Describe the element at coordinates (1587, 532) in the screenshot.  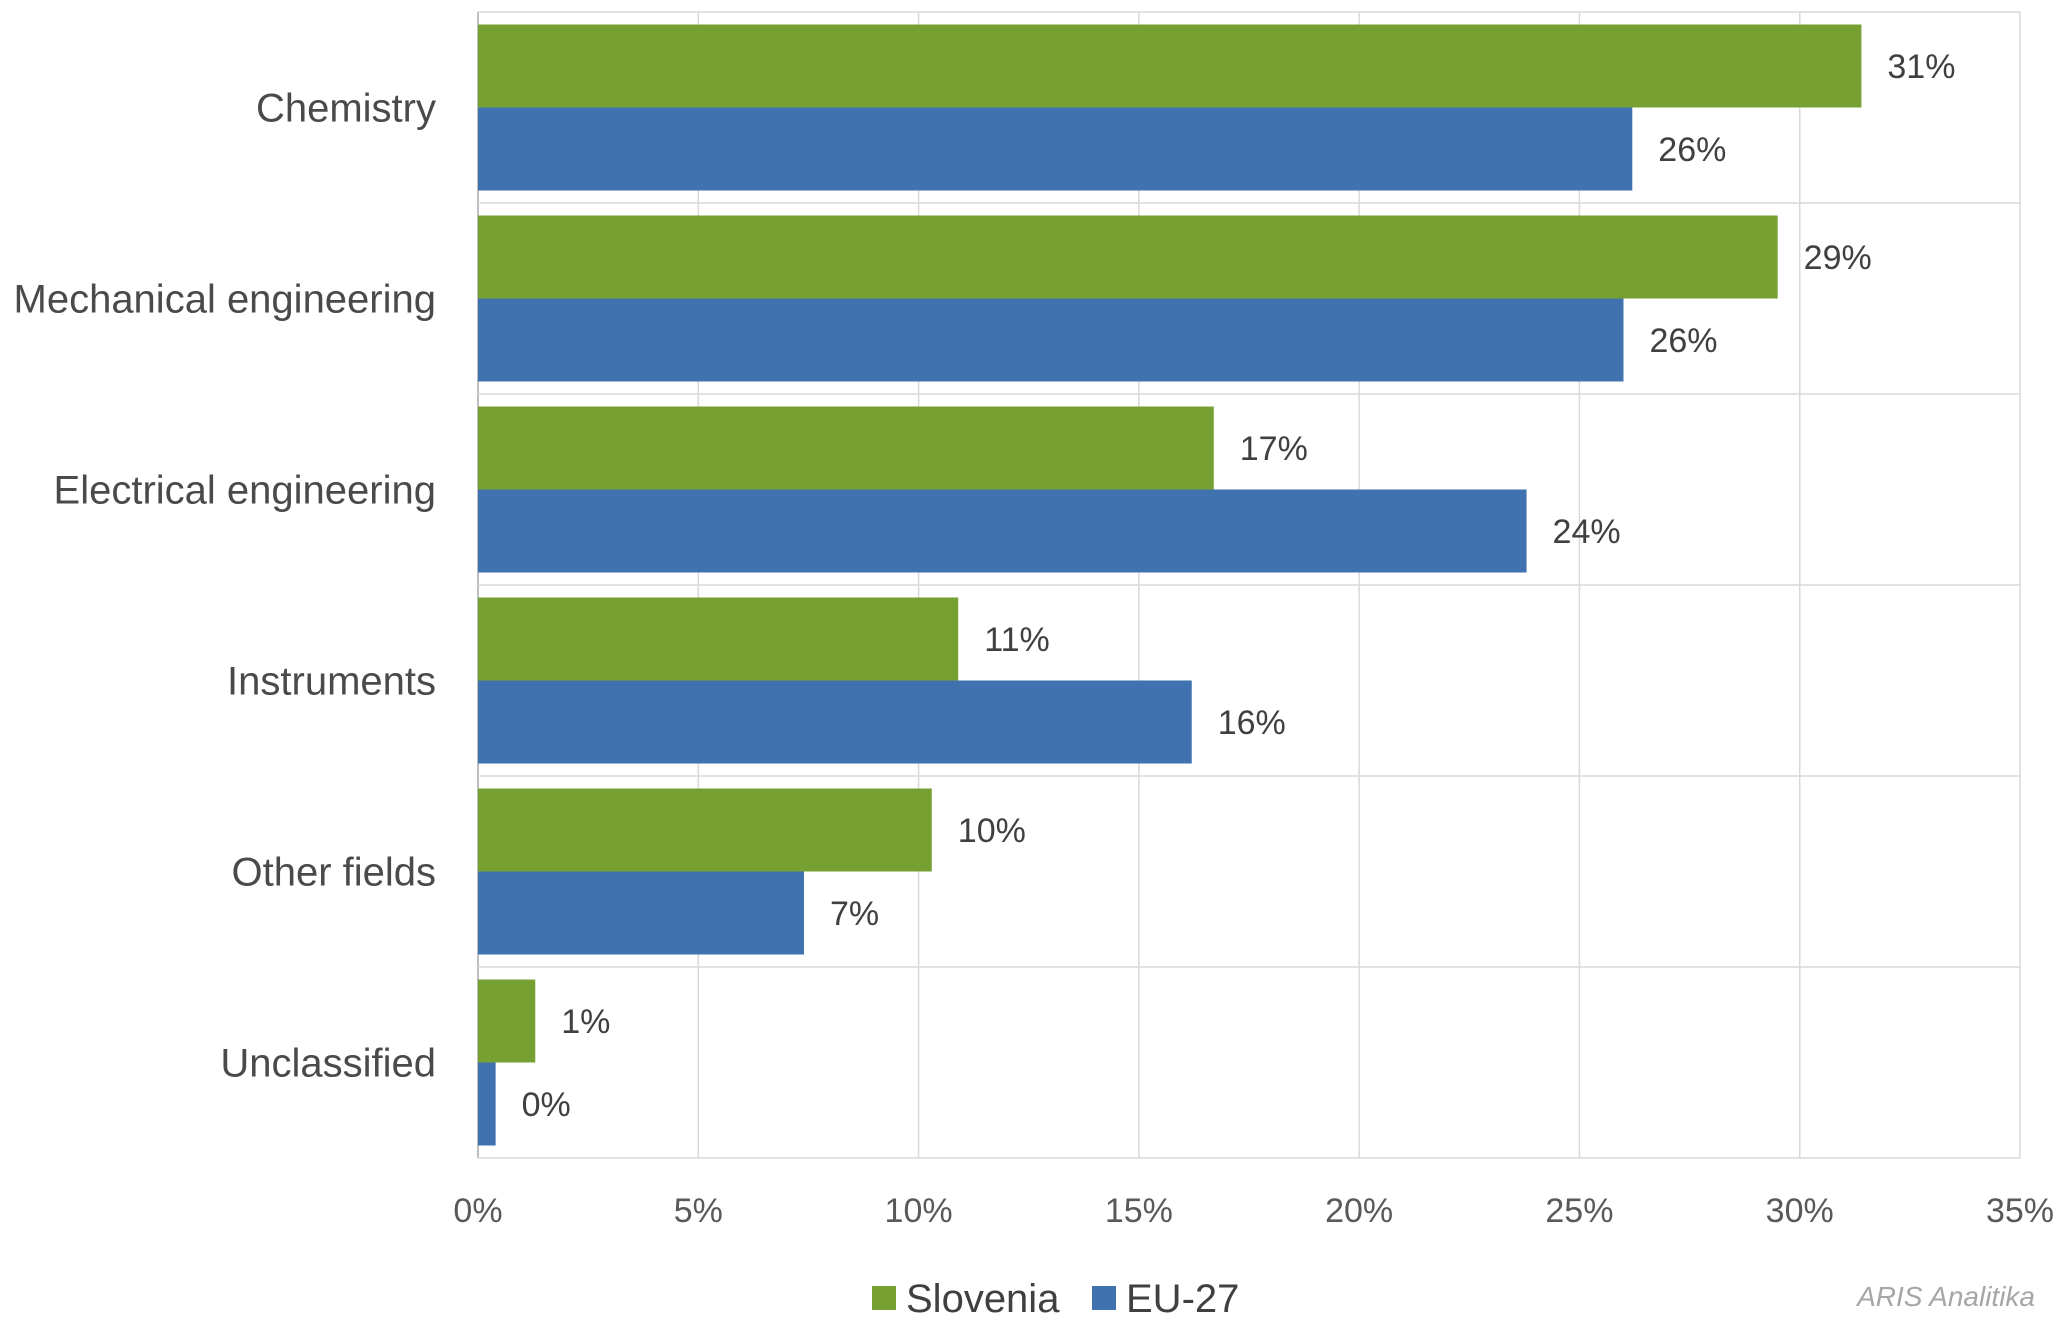
I see `data-label: 24%` at that location.